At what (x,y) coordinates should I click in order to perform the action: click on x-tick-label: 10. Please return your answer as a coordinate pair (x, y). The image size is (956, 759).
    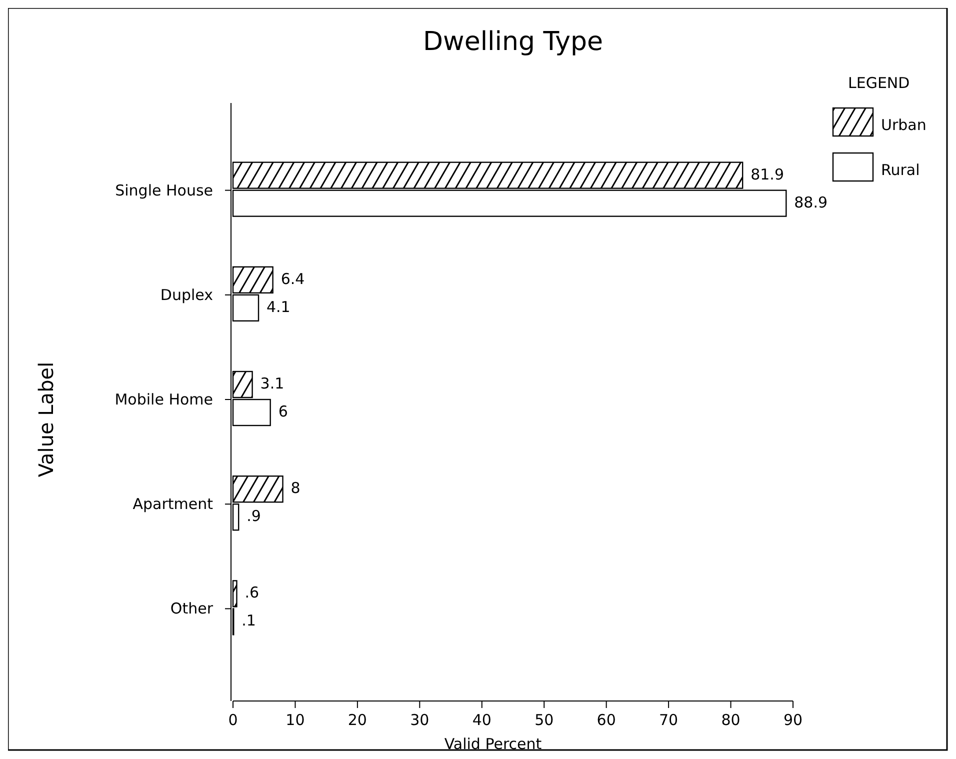
    Looking at the image, I should click on (295, 720).